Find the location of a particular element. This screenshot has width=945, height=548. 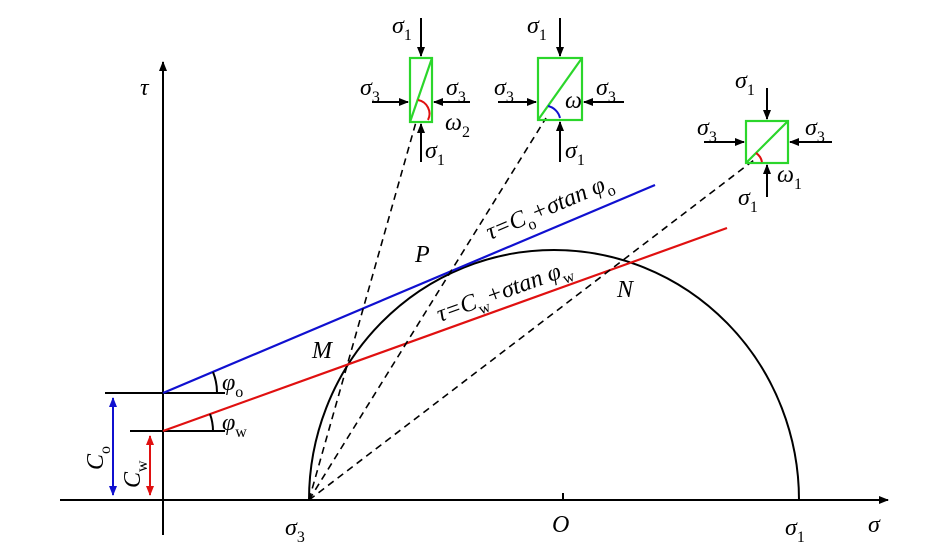

label: ω is located at coordinates (573, 101).